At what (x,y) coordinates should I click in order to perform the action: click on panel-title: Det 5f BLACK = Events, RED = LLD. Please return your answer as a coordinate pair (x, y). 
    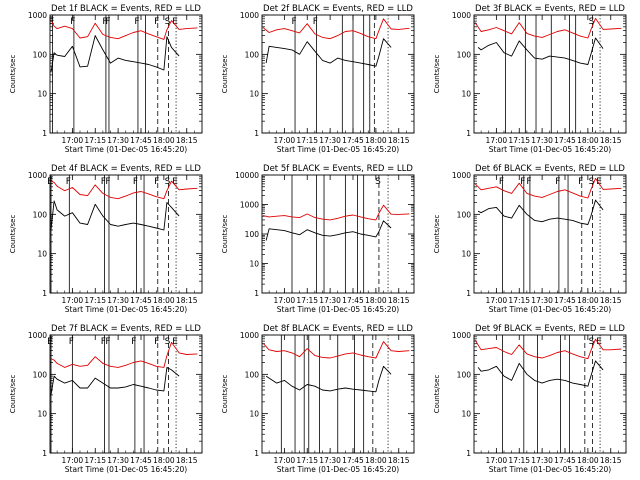
    Looking at the image, I should click on (338, 169).